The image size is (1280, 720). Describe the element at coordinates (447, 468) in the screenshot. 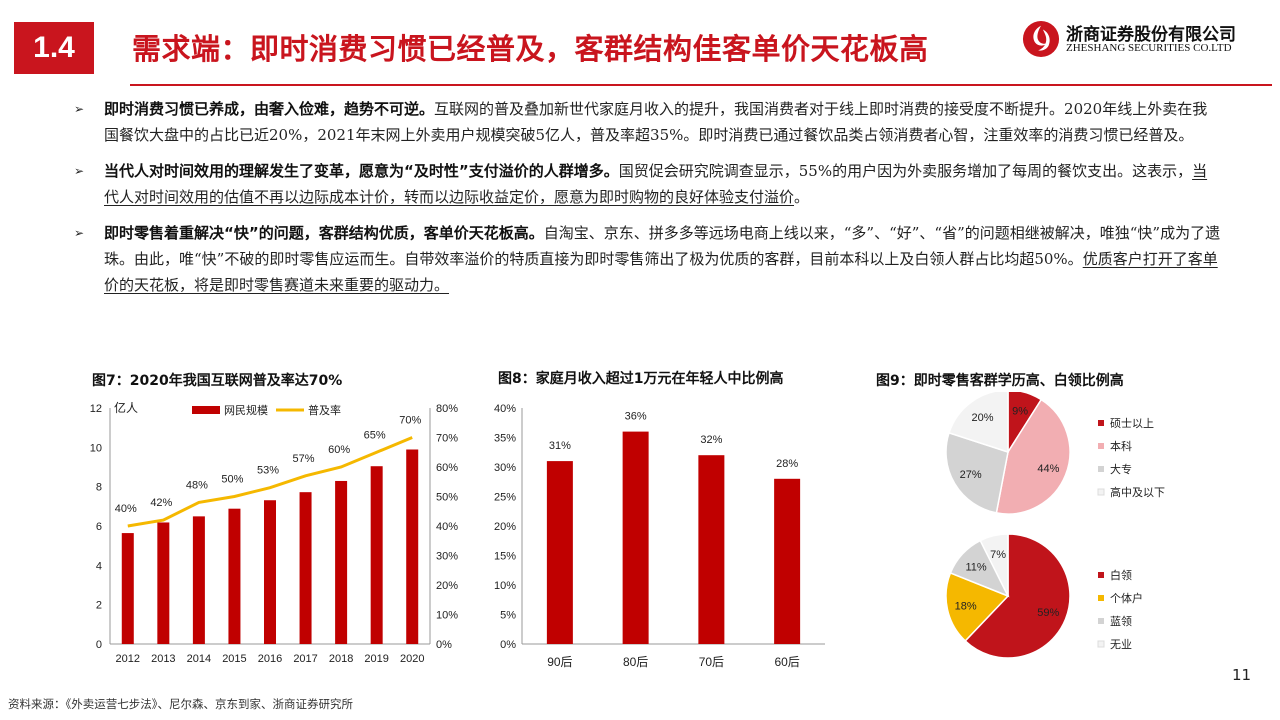

I see `right-tick-label: 60%` at that location.